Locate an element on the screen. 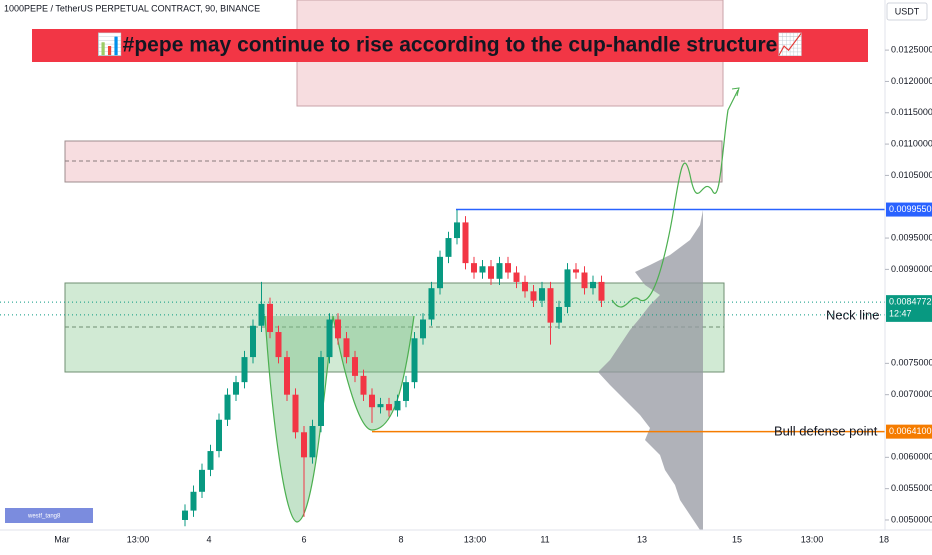 Image resolution: width=932 pixels, height=555 pixels. y-tick-label: 0.0070000 is located at coordinates (911, 394).